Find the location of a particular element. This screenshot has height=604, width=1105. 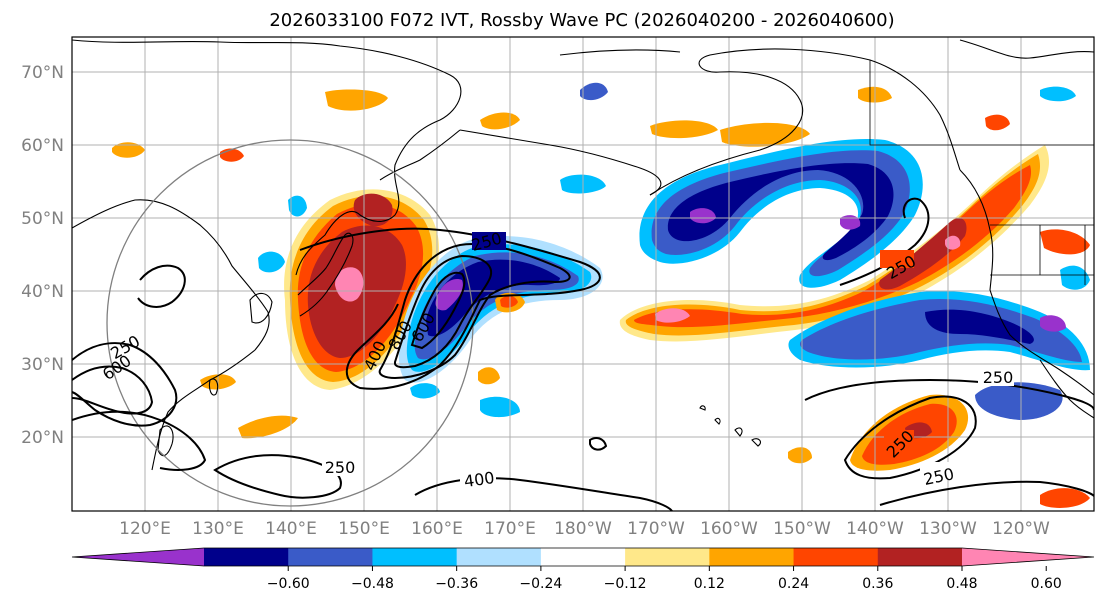

colorbar-outline is located at coordinates (583, 557).